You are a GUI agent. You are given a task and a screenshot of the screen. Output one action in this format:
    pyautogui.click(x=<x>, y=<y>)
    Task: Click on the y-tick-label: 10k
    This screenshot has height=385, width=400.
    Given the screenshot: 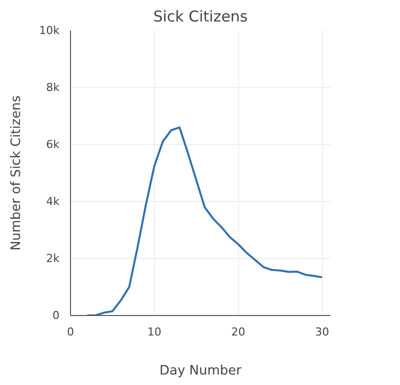 What is the action you would take?
    pyautogui.click(x=49, y=30)
    